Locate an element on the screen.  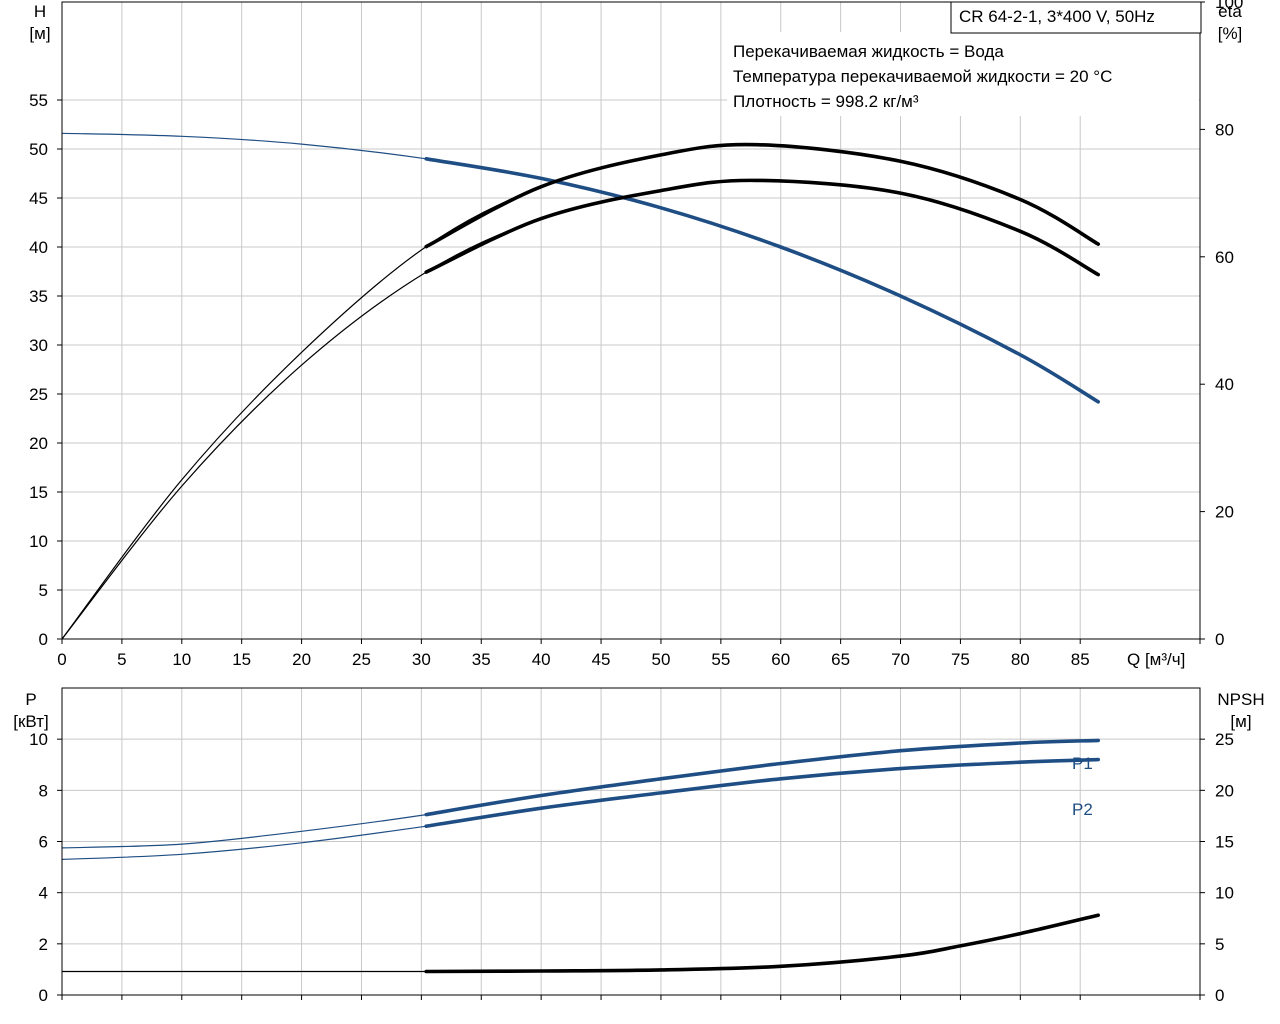
curve-npsh-duty is located at coordinates (762, 943).